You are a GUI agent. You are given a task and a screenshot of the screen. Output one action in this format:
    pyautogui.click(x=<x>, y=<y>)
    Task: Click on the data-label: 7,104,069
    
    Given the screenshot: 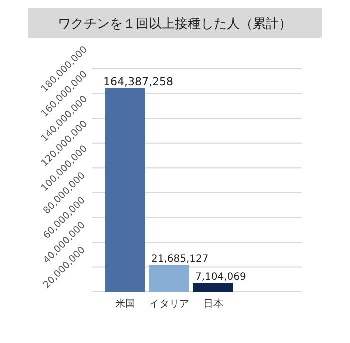 What is the action you would take?
    pyautogui.click(x=221, y=278)
    